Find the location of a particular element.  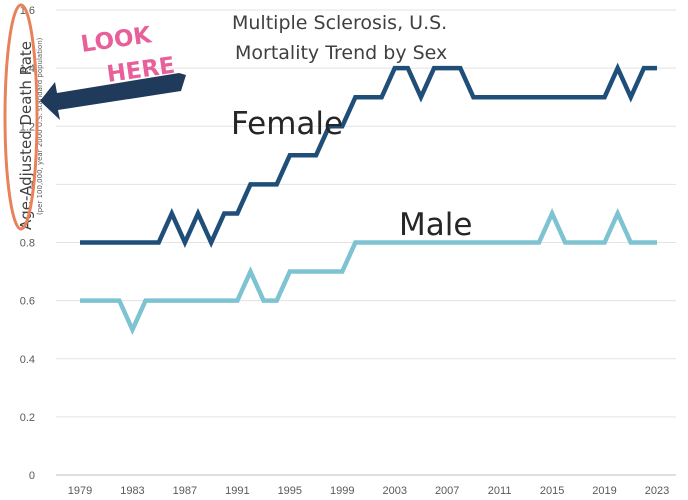

y-tick-label: 0.4 is located at coordinates (27, 360).